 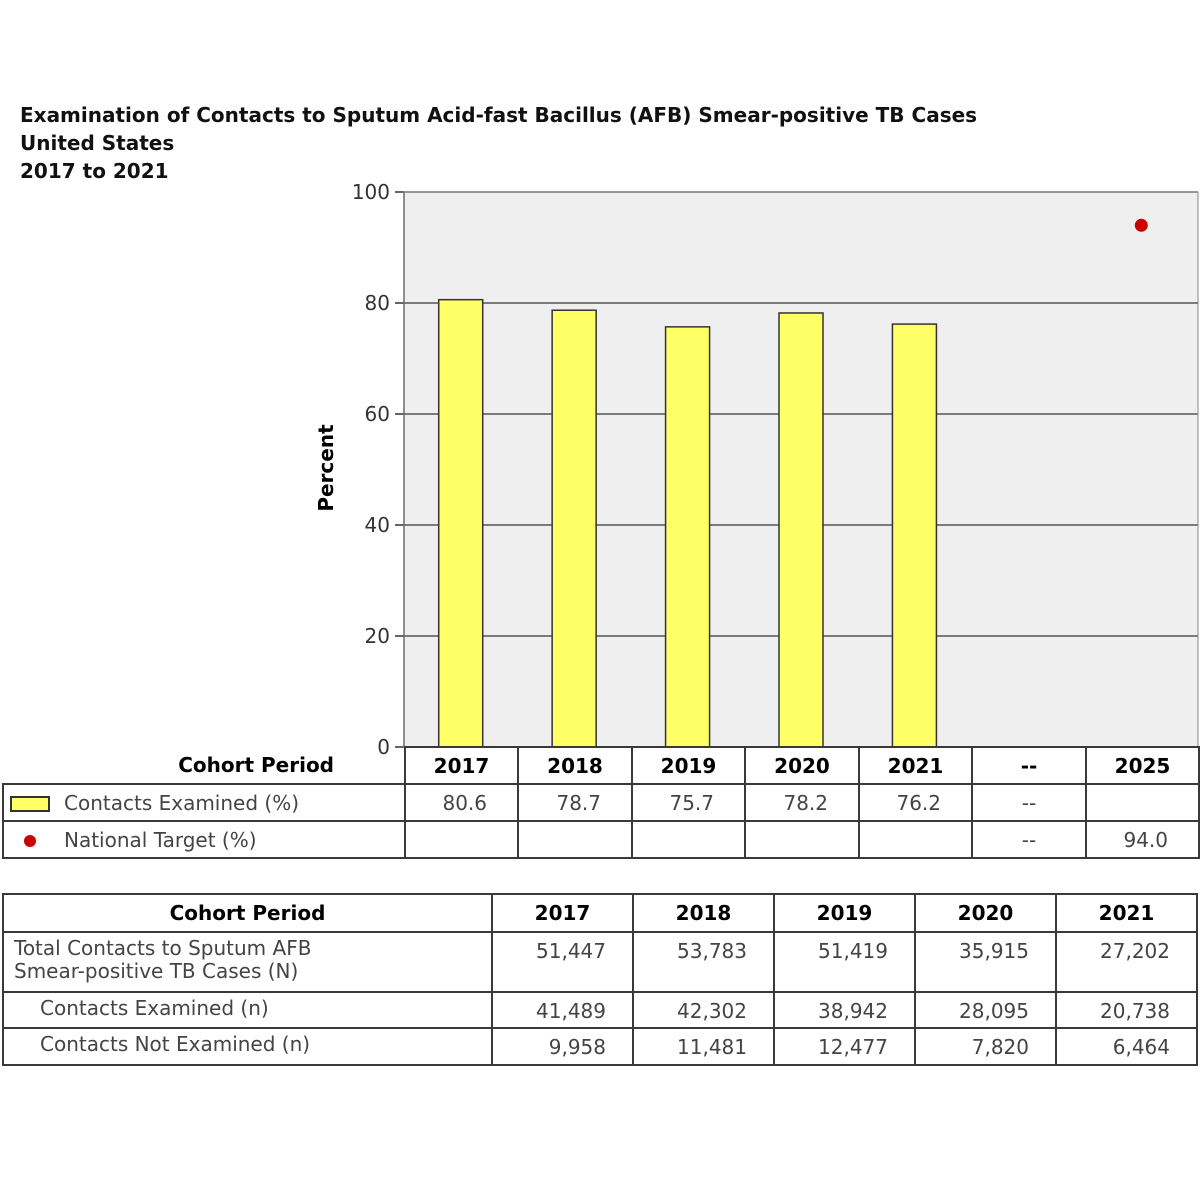 I want to click on table-cell: 28,095, so click(x=985, y=1010).